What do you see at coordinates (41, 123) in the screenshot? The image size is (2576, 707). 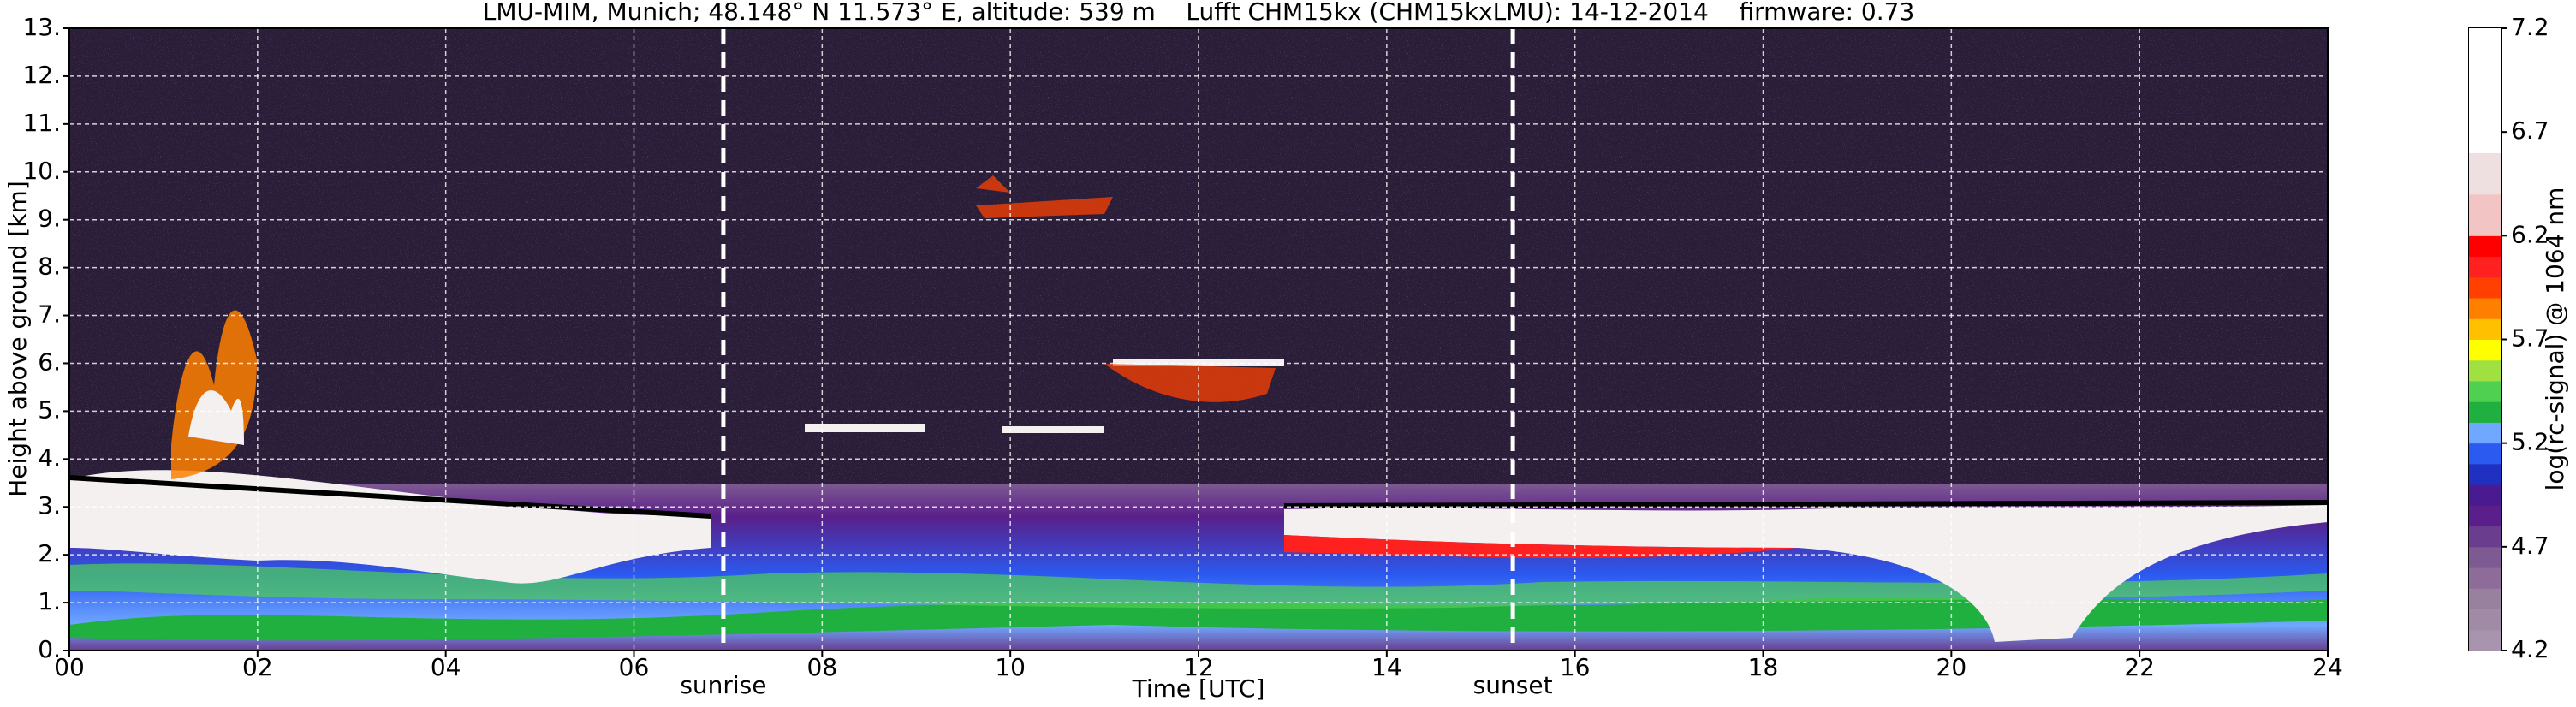 I see `y-tick-label: 11.` at bounding box center [41, 123].